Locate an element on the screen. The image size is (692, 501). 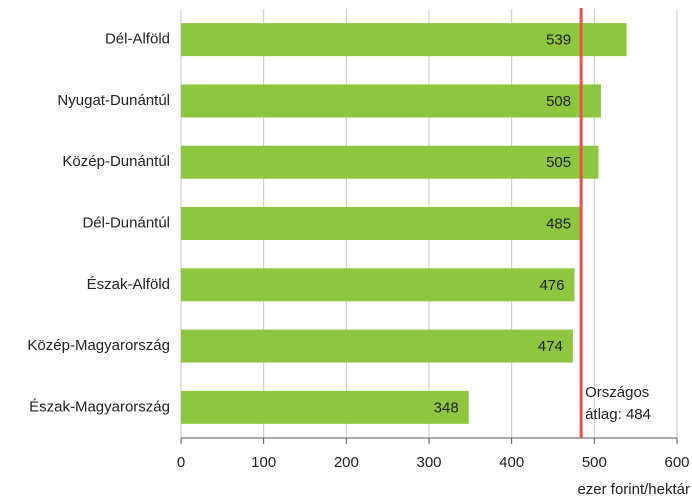
x-tick-label: 400 is located at coordinates (511, 462).